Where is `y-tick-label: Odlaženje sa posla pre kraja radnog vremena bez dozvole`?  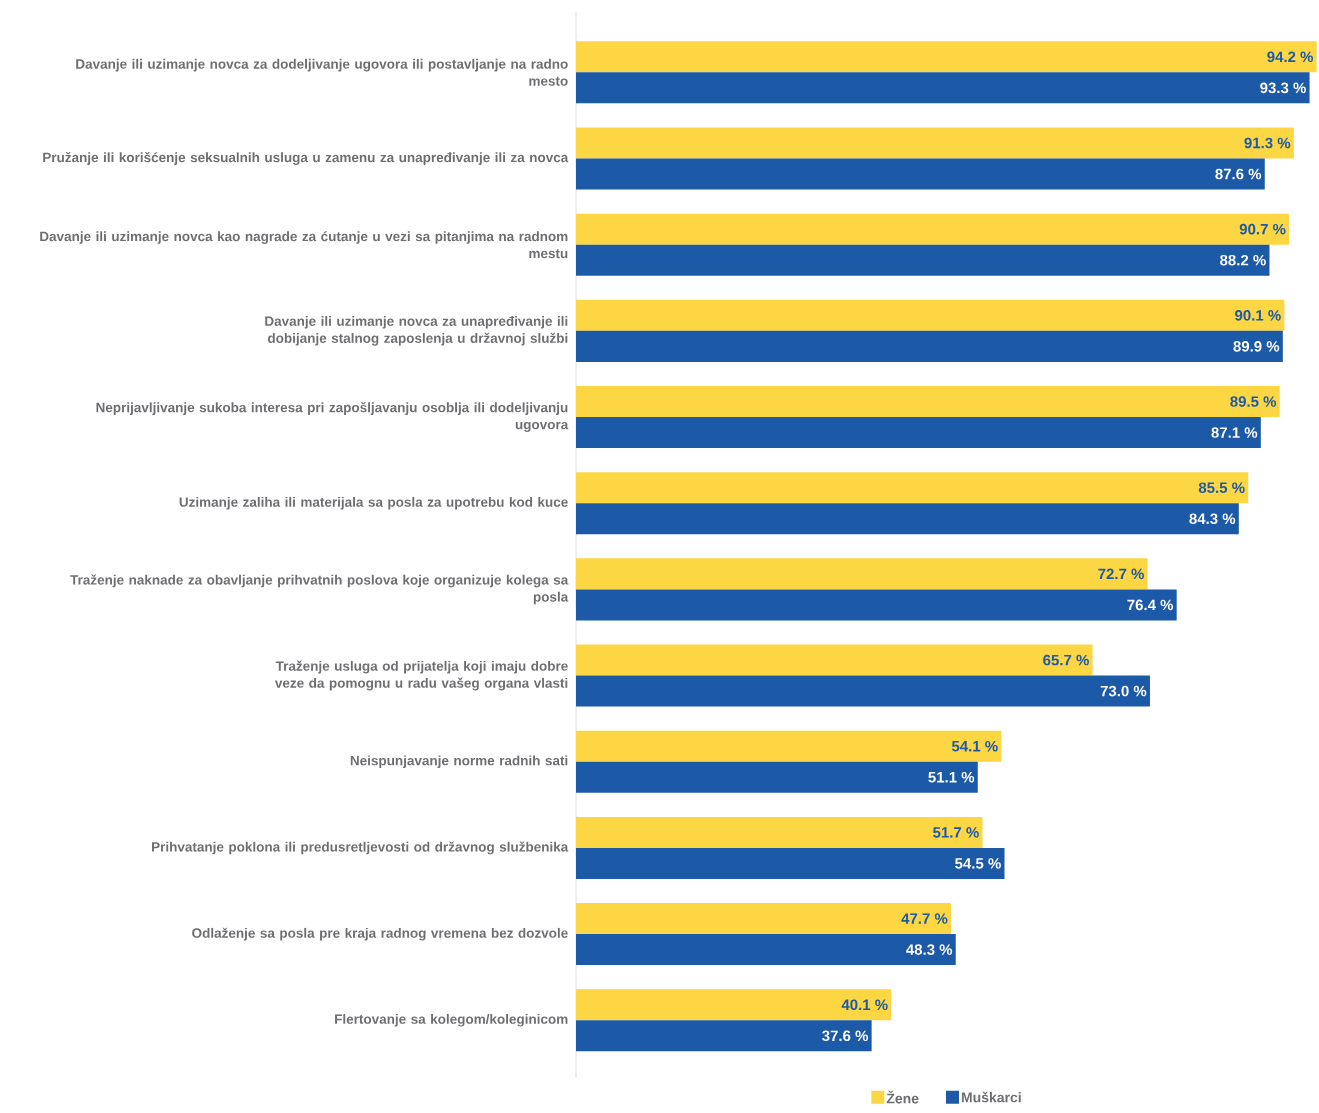
y-tick-label: Odlaženje sa posla pre kraja radnog vremena bez dozvole is located at coordinates (380, 934).